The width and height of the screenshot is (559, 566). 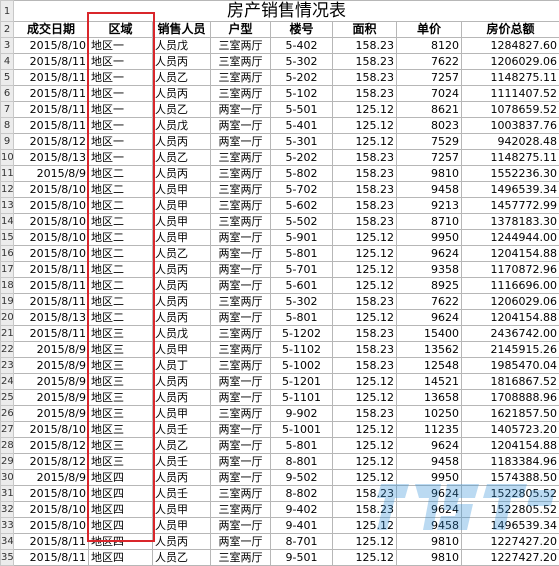 I want to click on header-total-price: 房价总额, so click(x=510, y=30).